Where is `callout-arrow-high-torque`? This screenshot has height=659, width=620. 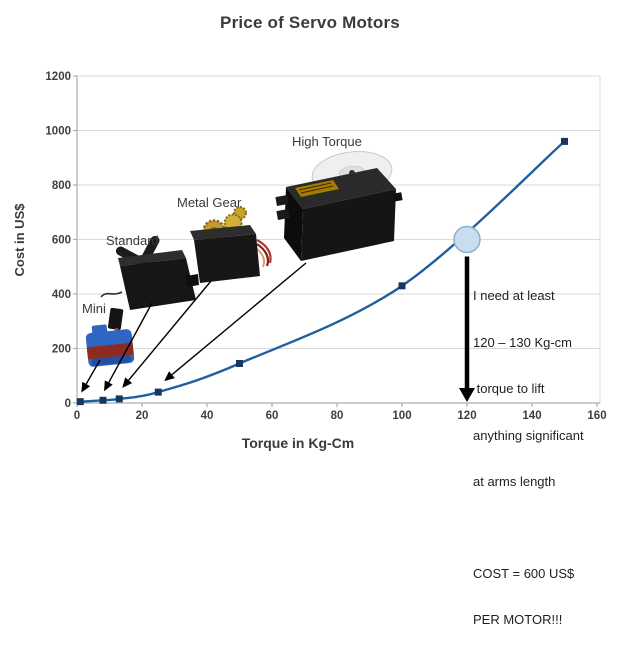 callout-arrow-high-torque is located at coordinates (239, 319).